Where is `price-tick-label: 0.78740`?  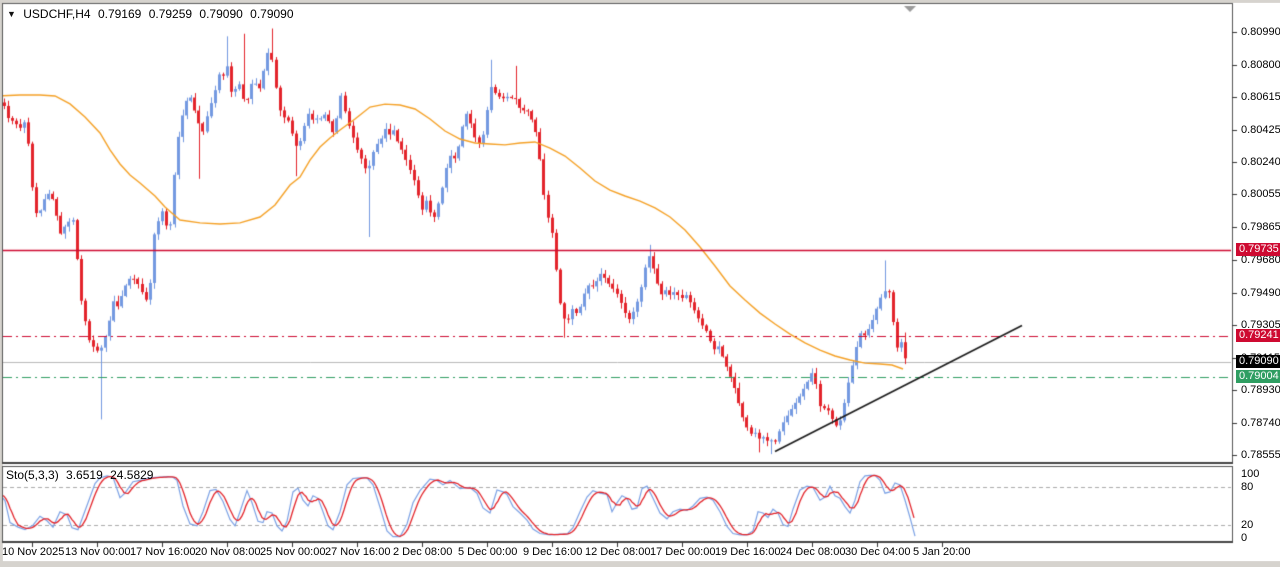 price-tick-label: 0.78740 is located at coordinates (1260, 423).